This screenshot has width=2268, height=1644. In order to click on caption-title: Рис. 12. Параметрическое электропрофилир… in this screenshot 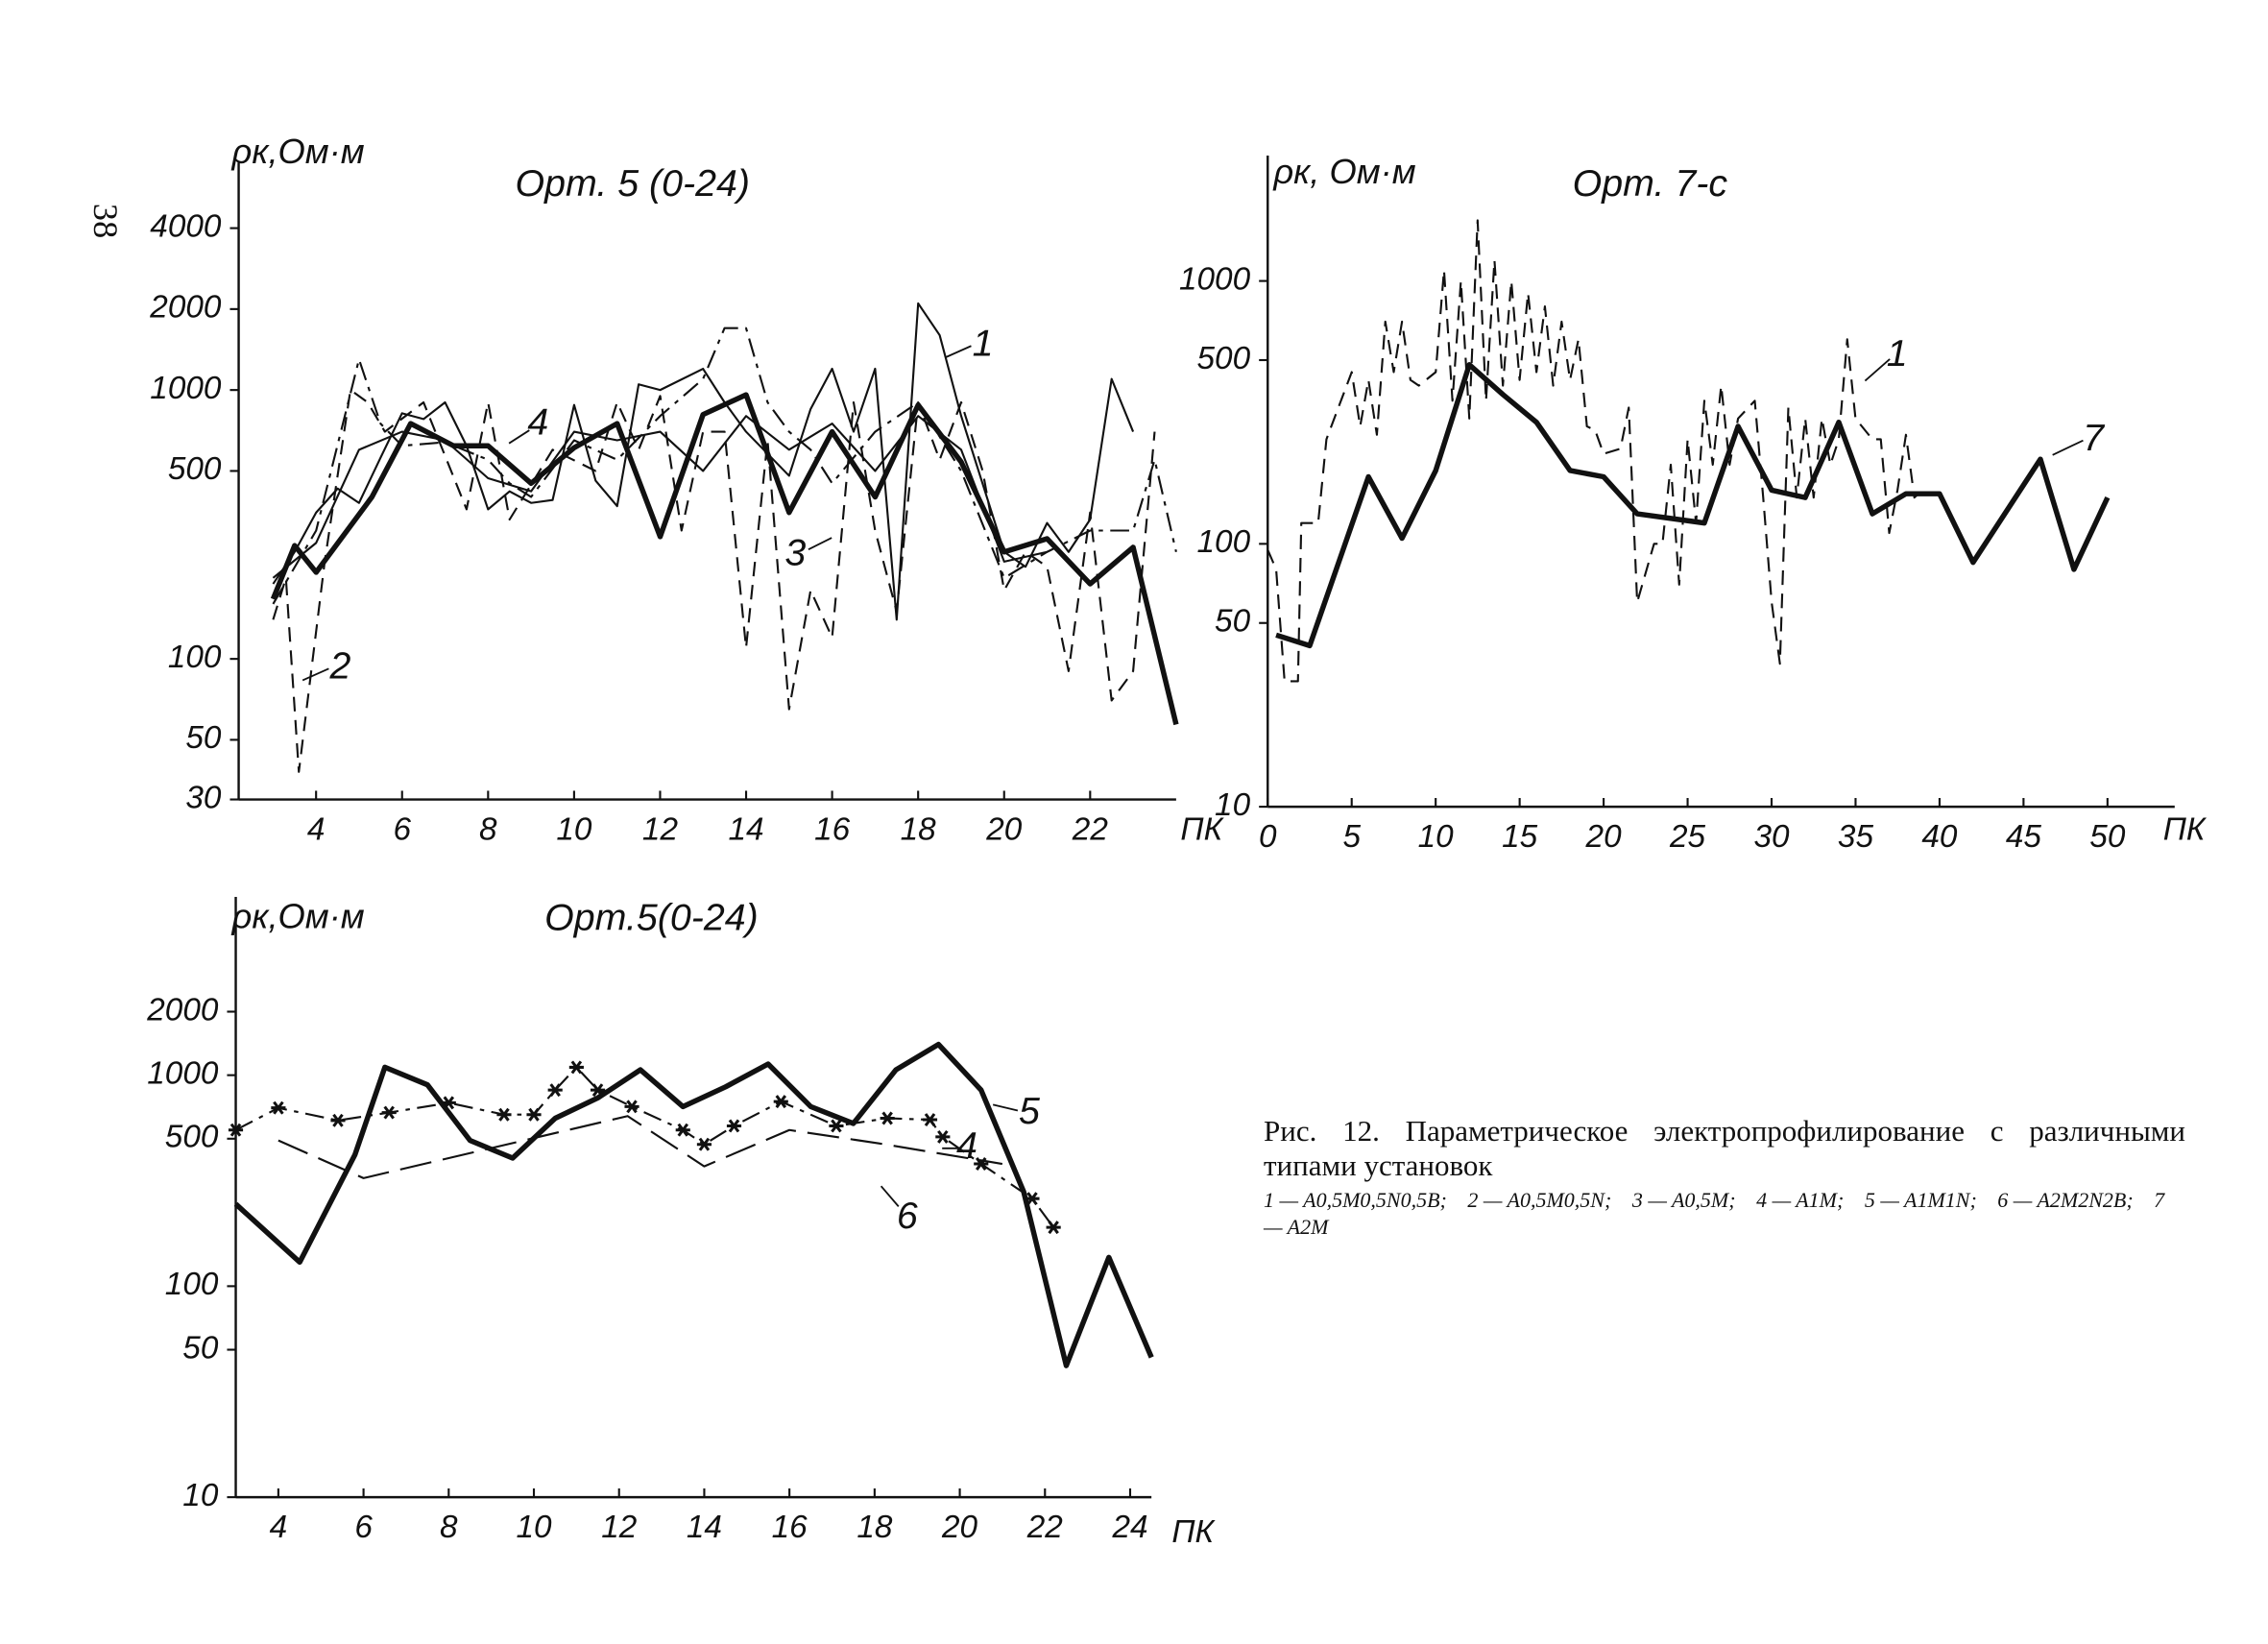, I will do `click(1724, 1148)`.